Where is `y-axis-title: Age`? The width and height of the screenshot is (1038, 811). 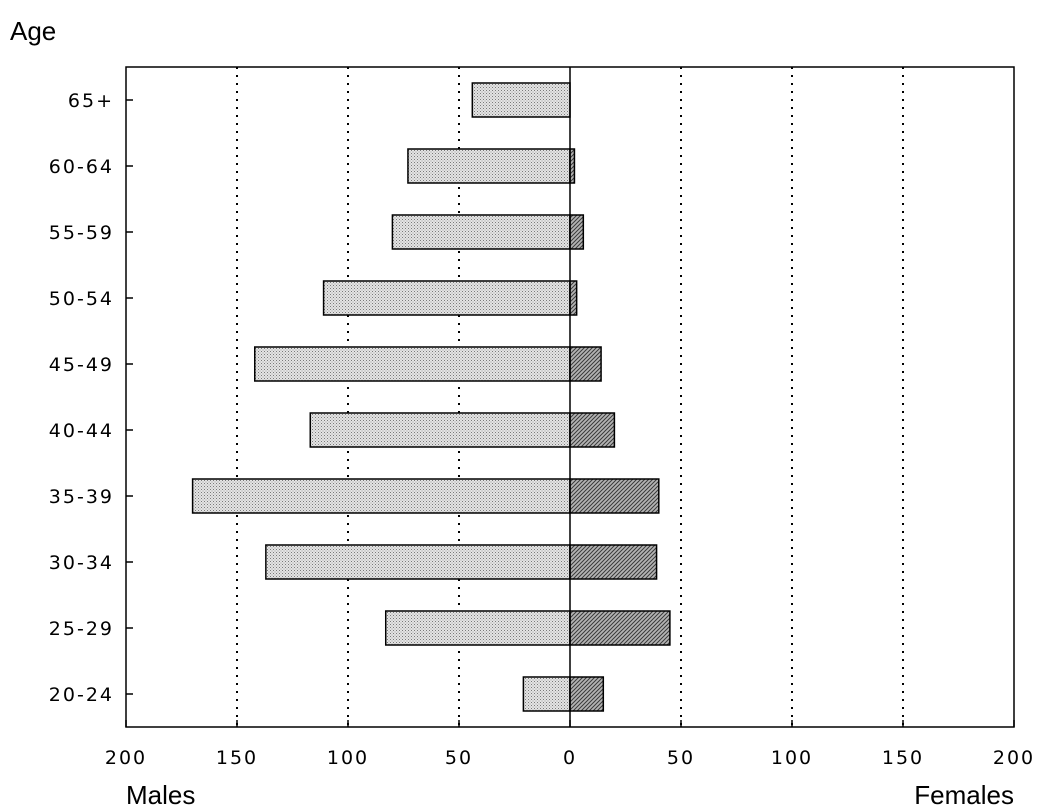
y-axis-title: Age is located at coordinates (33, 31).